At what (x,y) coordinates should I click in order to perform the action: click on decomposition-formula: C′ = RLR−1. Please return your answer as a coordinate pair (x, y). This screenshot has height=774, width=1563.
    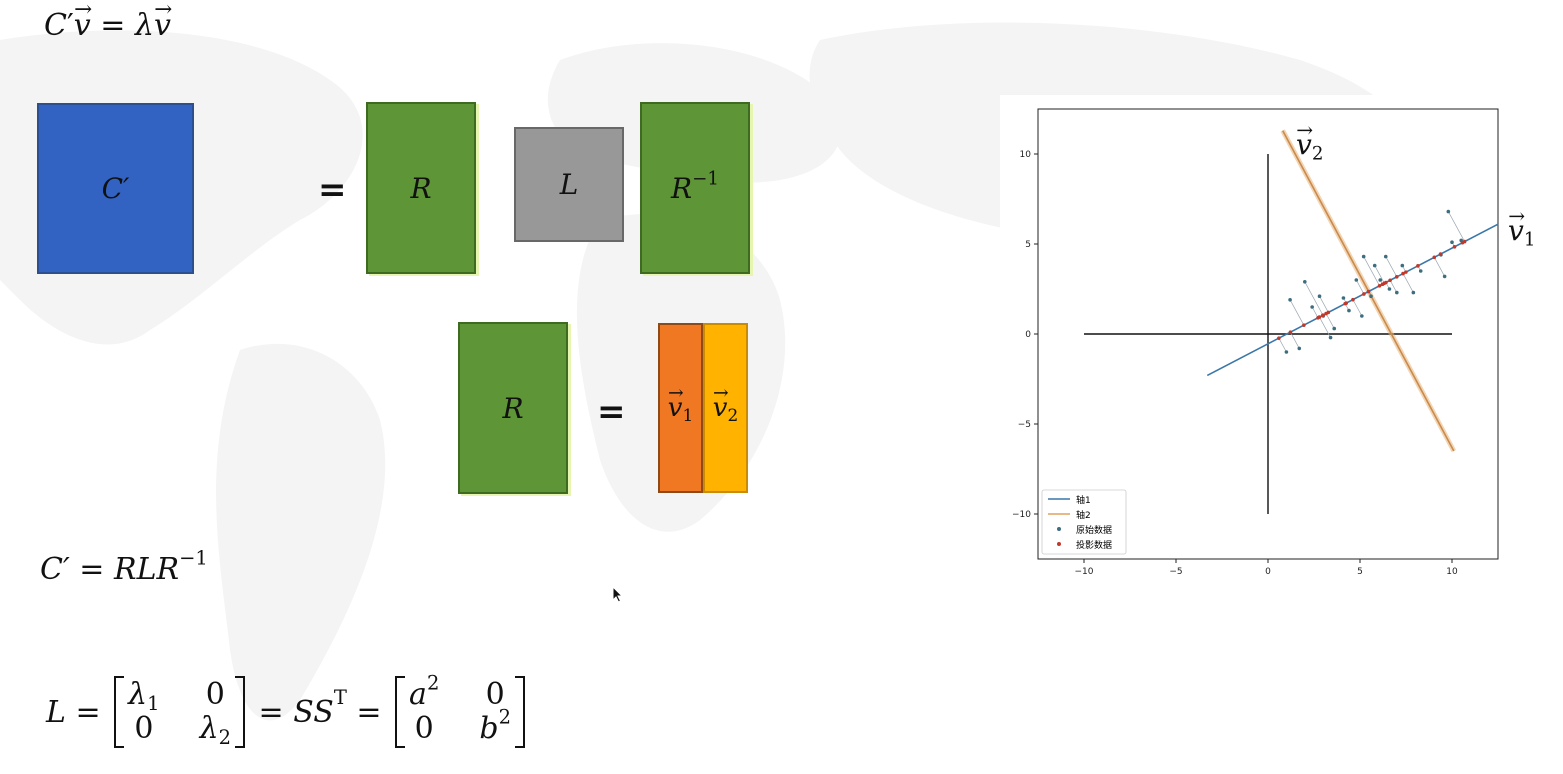
    Looking at the image, I should click on (124, 567).